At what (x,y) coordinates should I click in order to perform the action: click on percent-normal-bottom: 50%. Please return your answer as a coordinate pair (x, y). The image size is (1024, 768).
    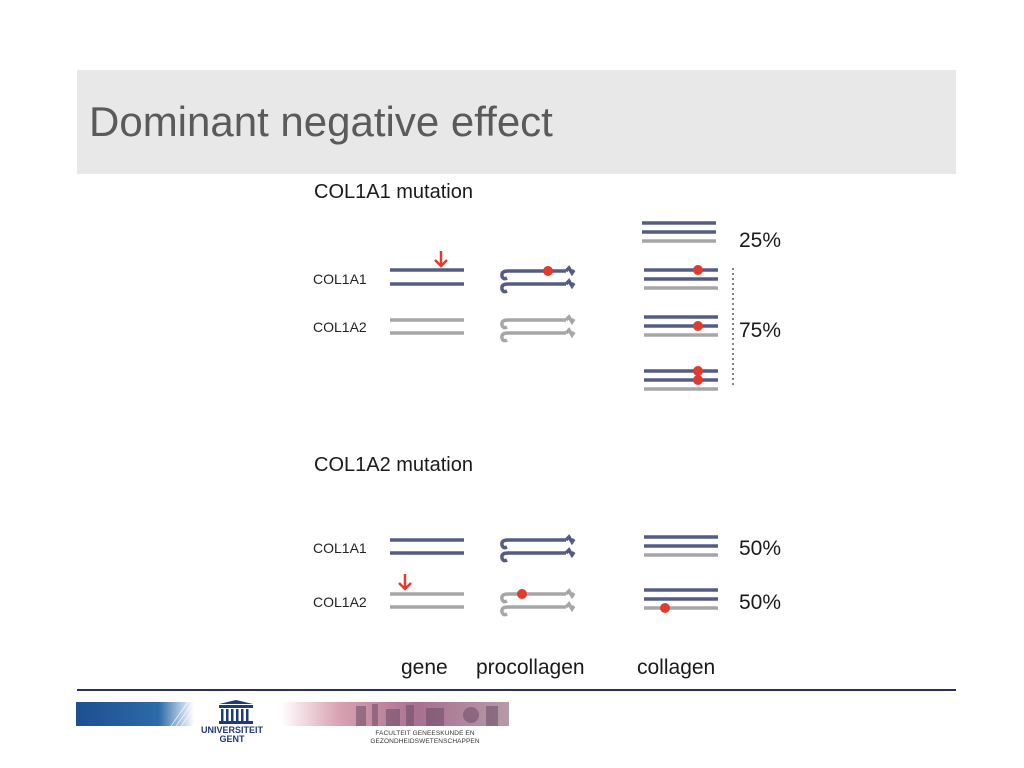
    Looking at the image, I should click on (760, 548).